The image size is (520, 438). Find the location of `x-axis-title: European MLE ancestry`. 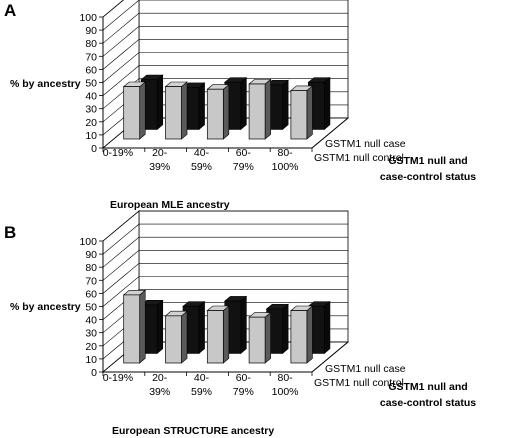

x-axis-title: European MLE ancestry is located at coordinates (170, 205).